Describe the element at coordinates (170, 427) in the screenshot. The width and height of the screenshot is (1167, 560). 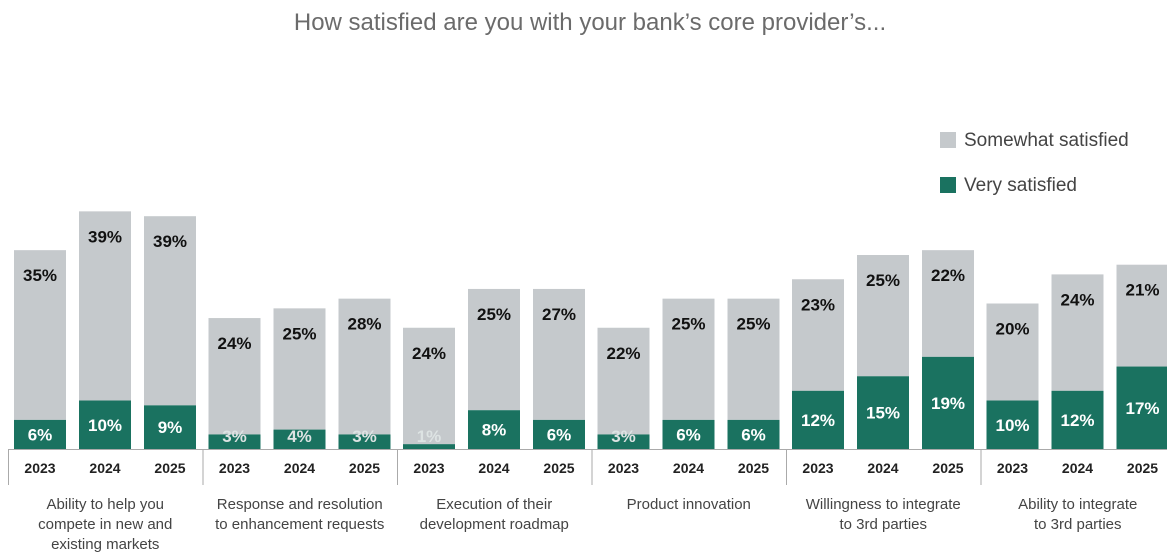
I see `data-label-very: 9%` at that location.